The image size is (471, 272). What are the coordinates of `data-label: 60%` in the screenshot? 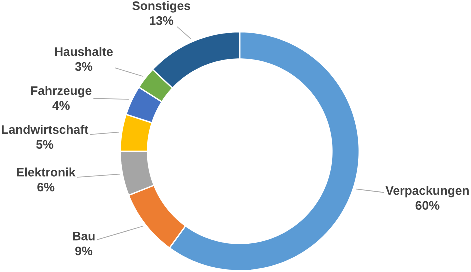 It's located at (428, 205).